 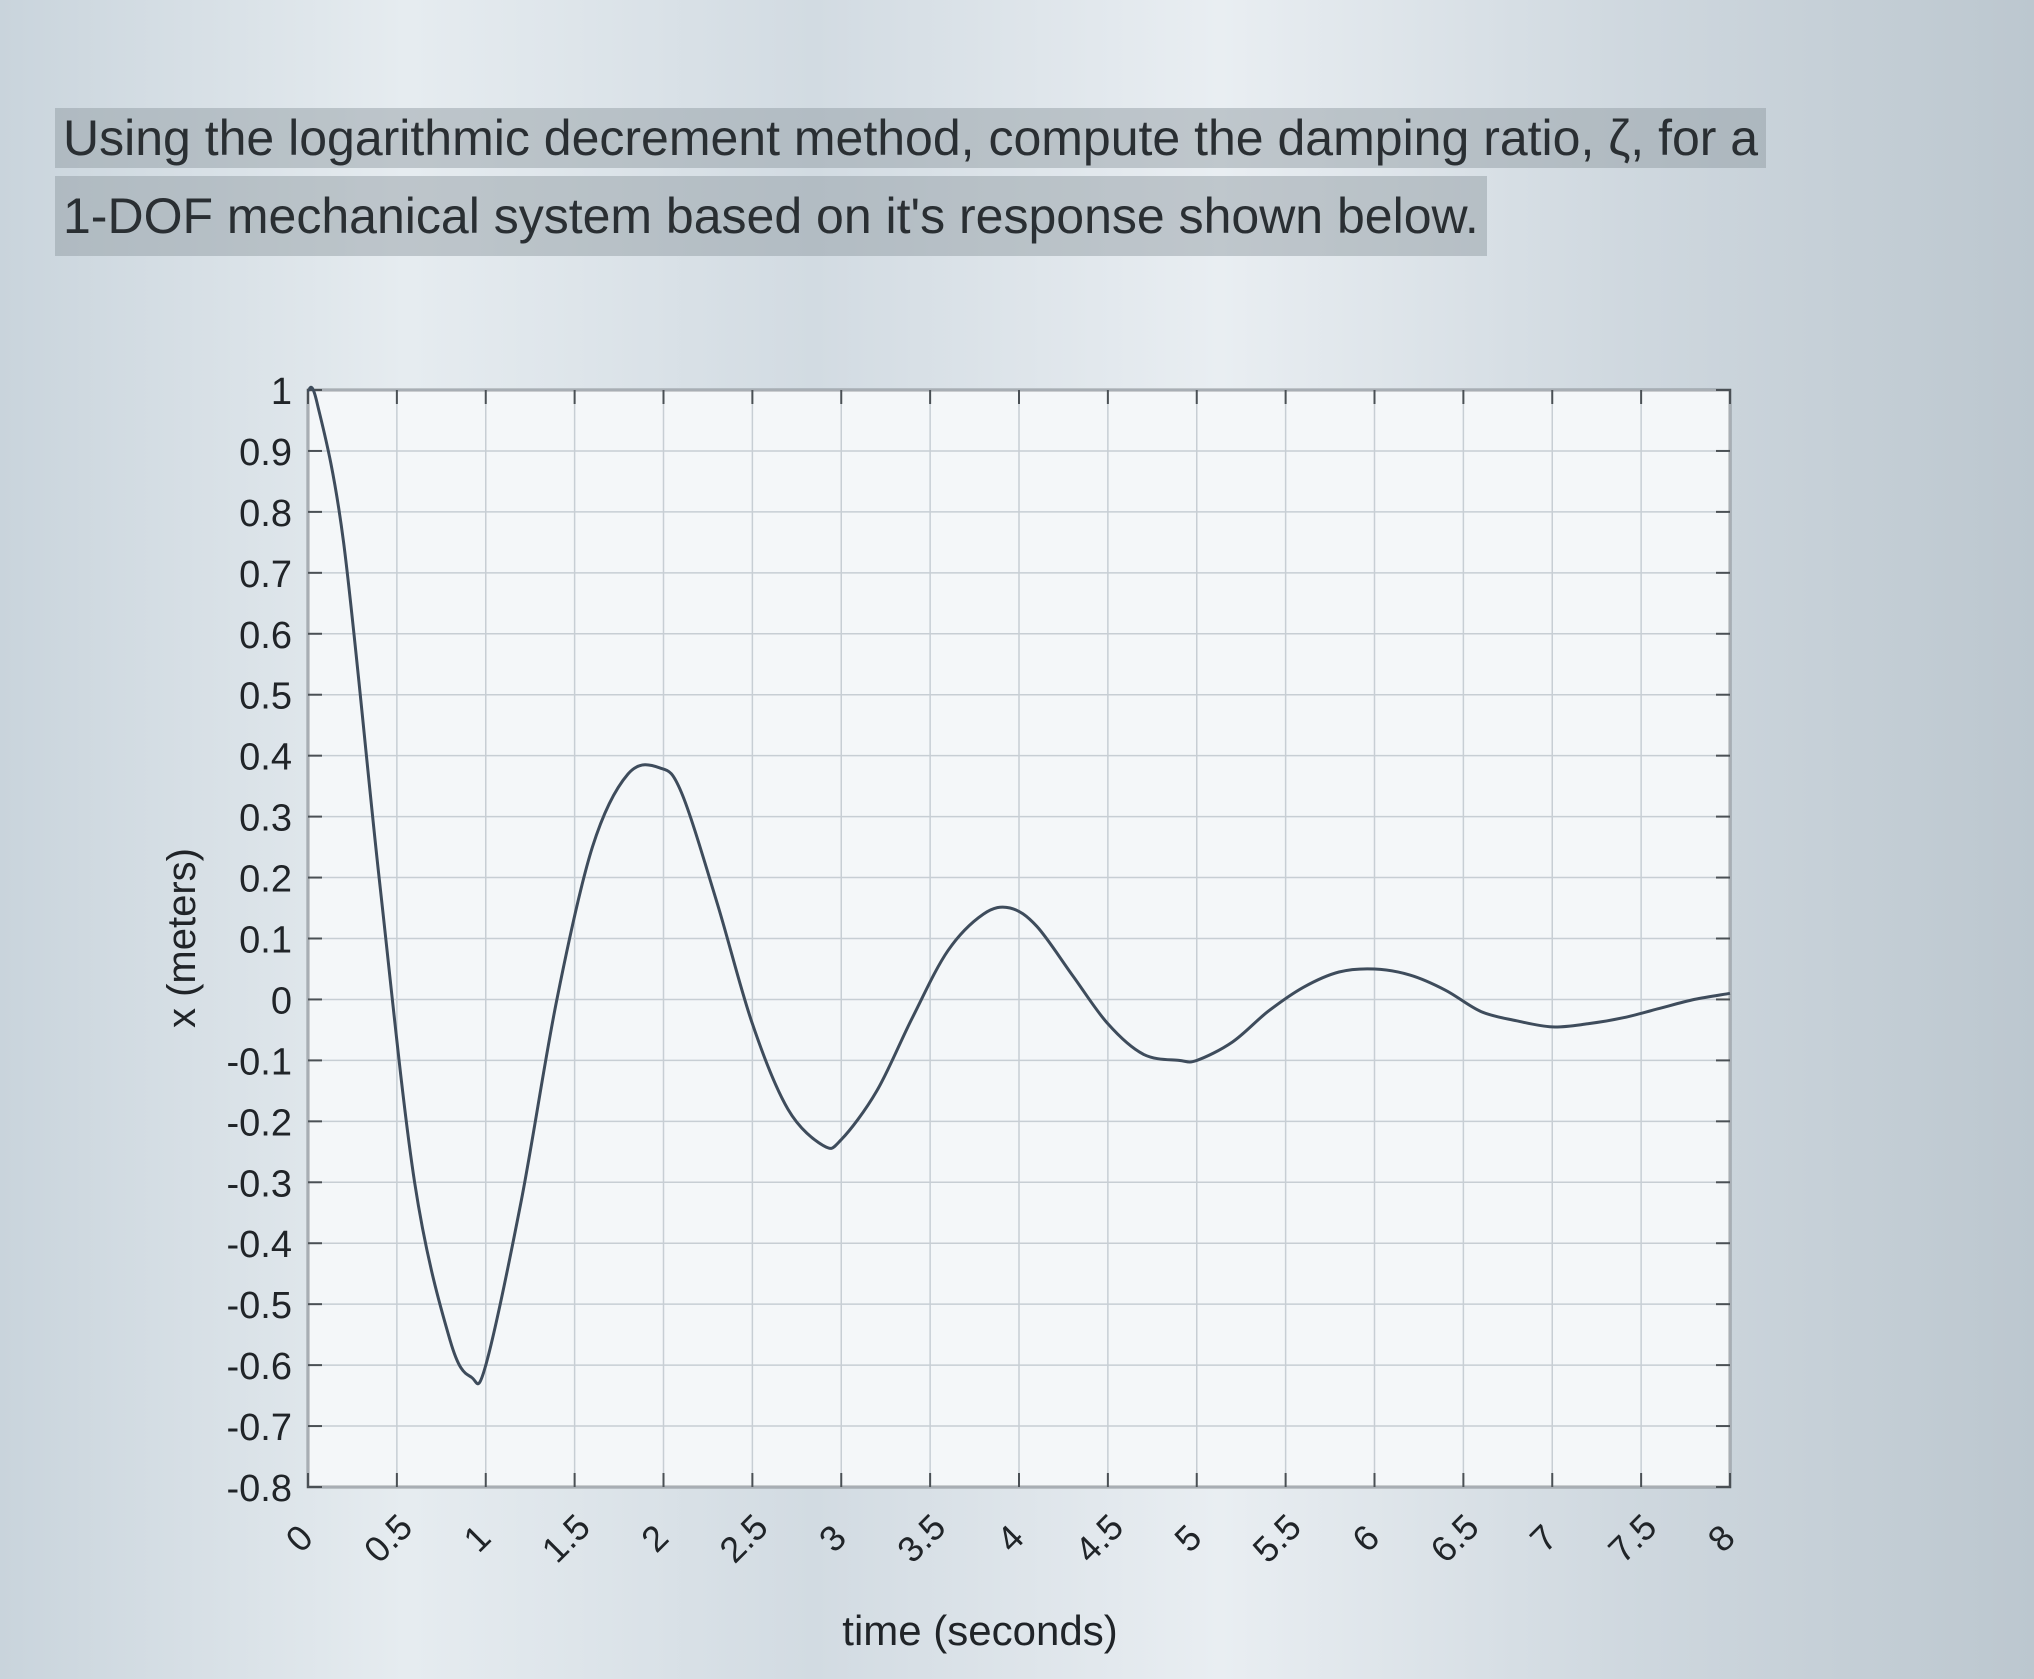 I want to click on y-tick-label: -0.2, so click(x=259, y=1123).